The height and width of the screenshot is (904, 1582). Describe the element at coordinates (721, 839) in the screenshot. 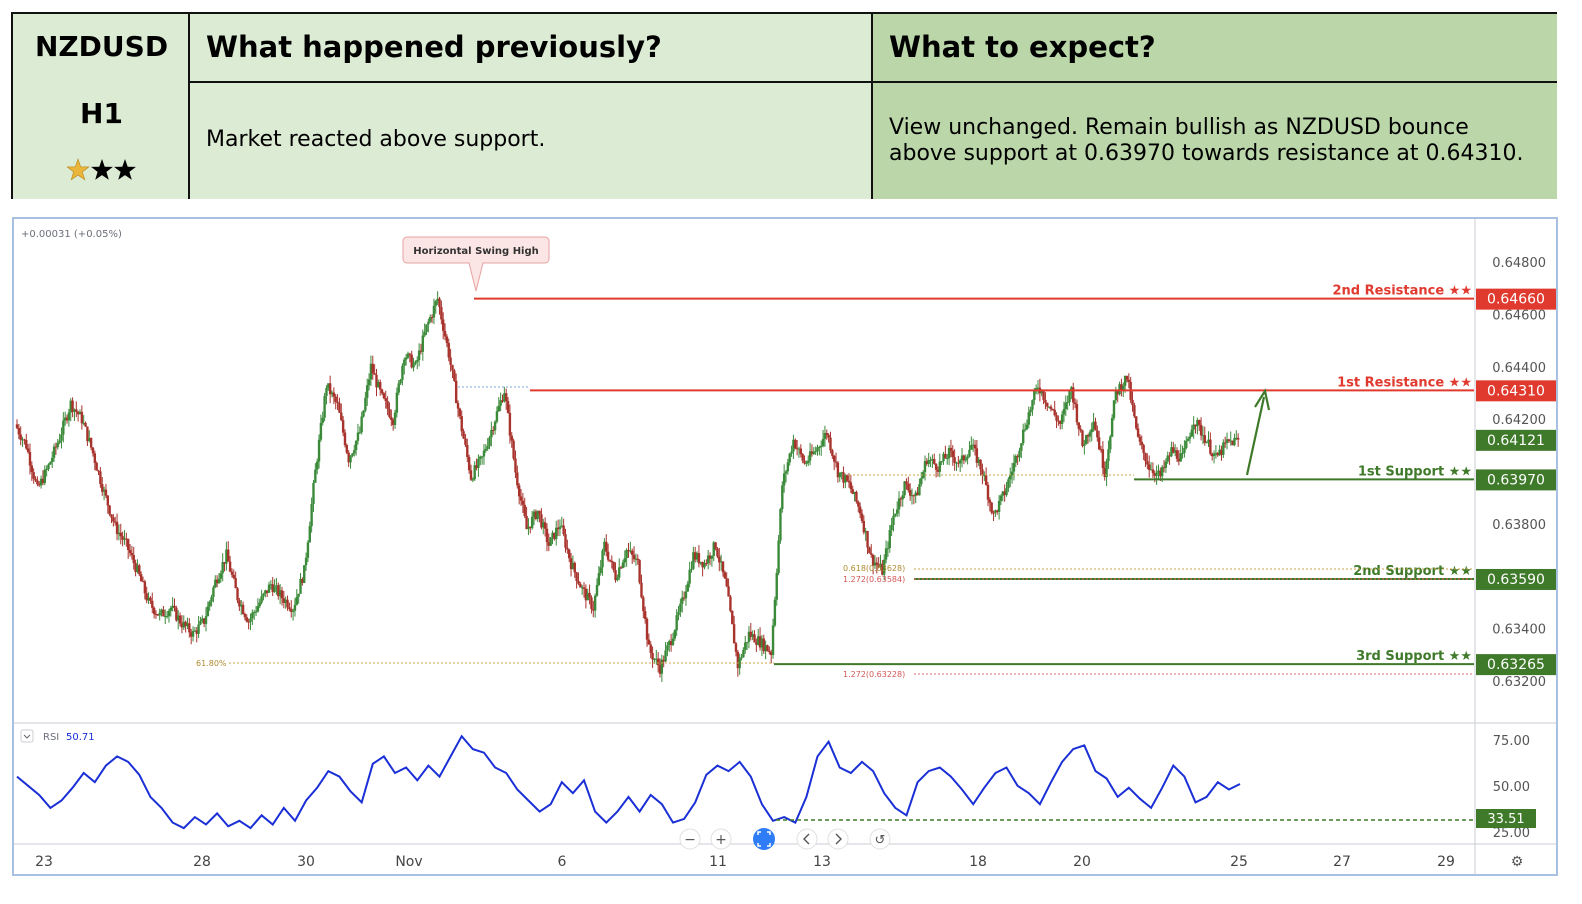

I see `zoom-in-button` at that location.